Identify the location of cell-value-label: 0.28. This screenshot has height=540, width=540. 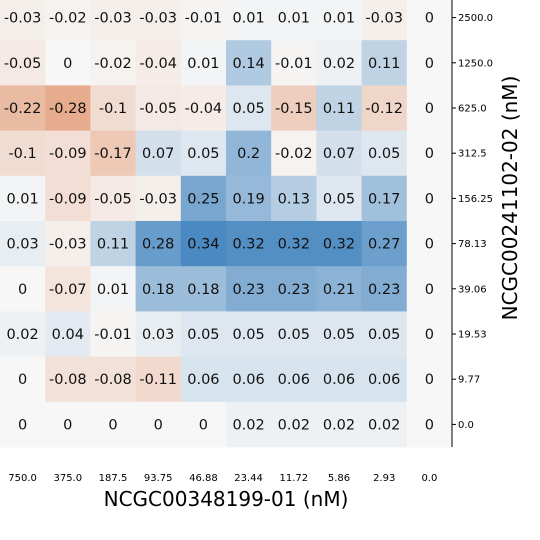
(158, 245).